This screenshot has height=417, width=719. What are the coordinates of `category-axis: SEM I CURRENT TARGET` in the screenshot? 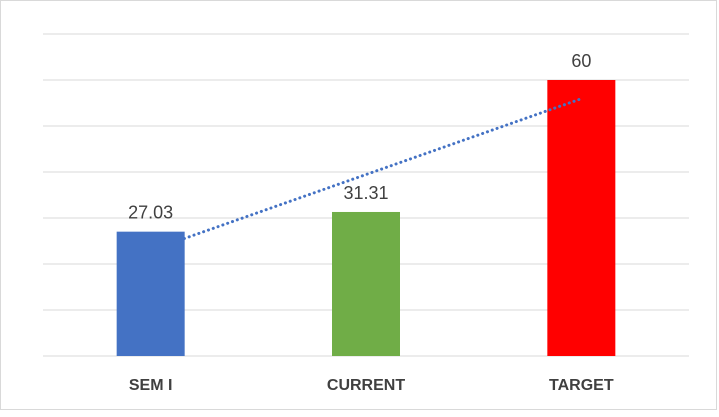 It's located at (371, 385).